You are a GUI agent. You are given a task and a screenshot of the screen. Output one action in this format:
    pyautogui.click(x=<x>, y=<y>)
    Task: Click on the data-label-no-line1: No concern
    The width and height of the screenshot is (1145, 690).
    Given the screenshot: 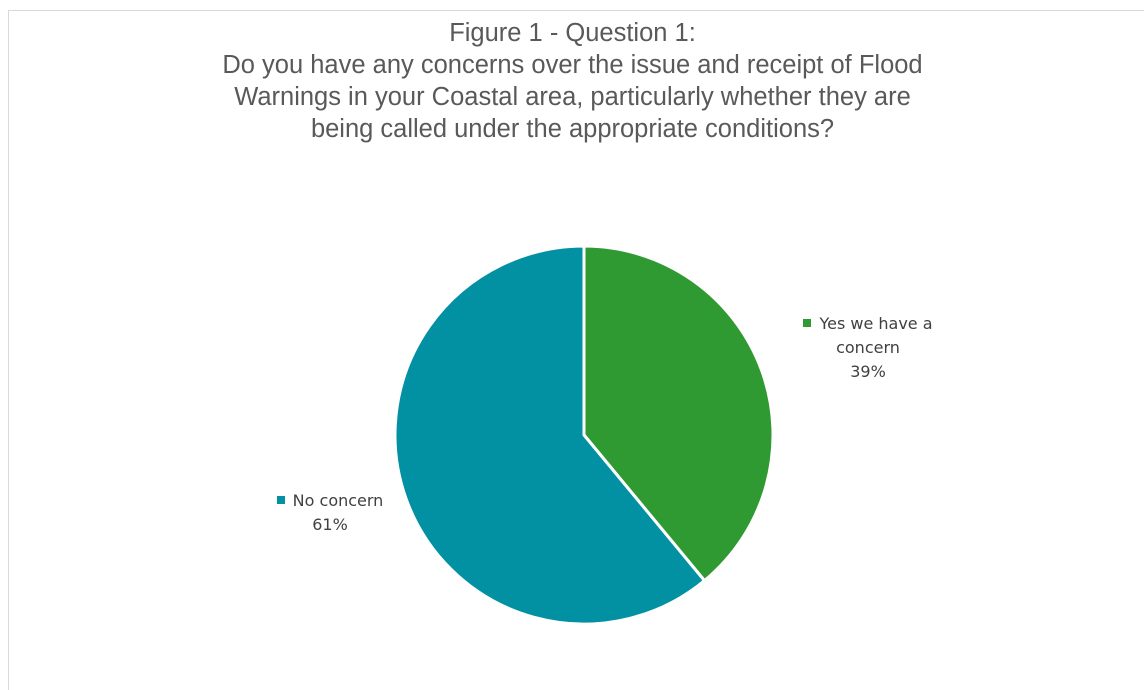 What is the action you would take?
    pyautogui.click(x=330, y=501)
    